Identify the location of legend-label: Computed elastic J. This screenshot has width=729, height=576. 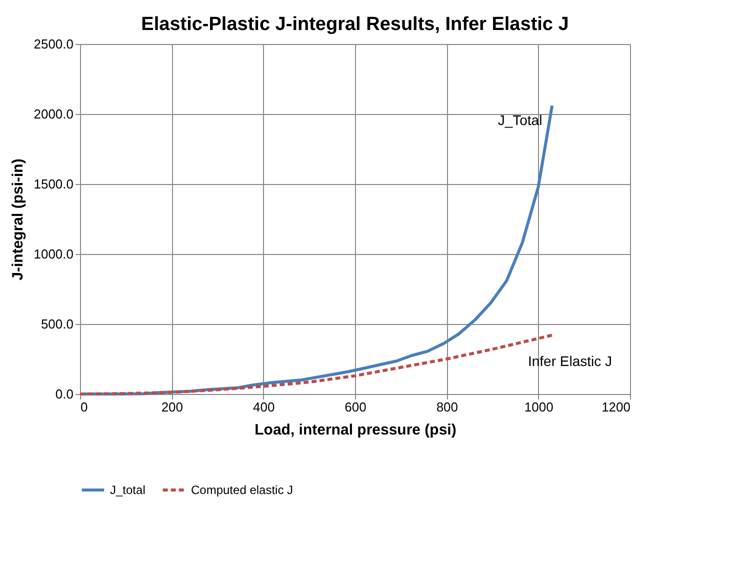
(242, 490).